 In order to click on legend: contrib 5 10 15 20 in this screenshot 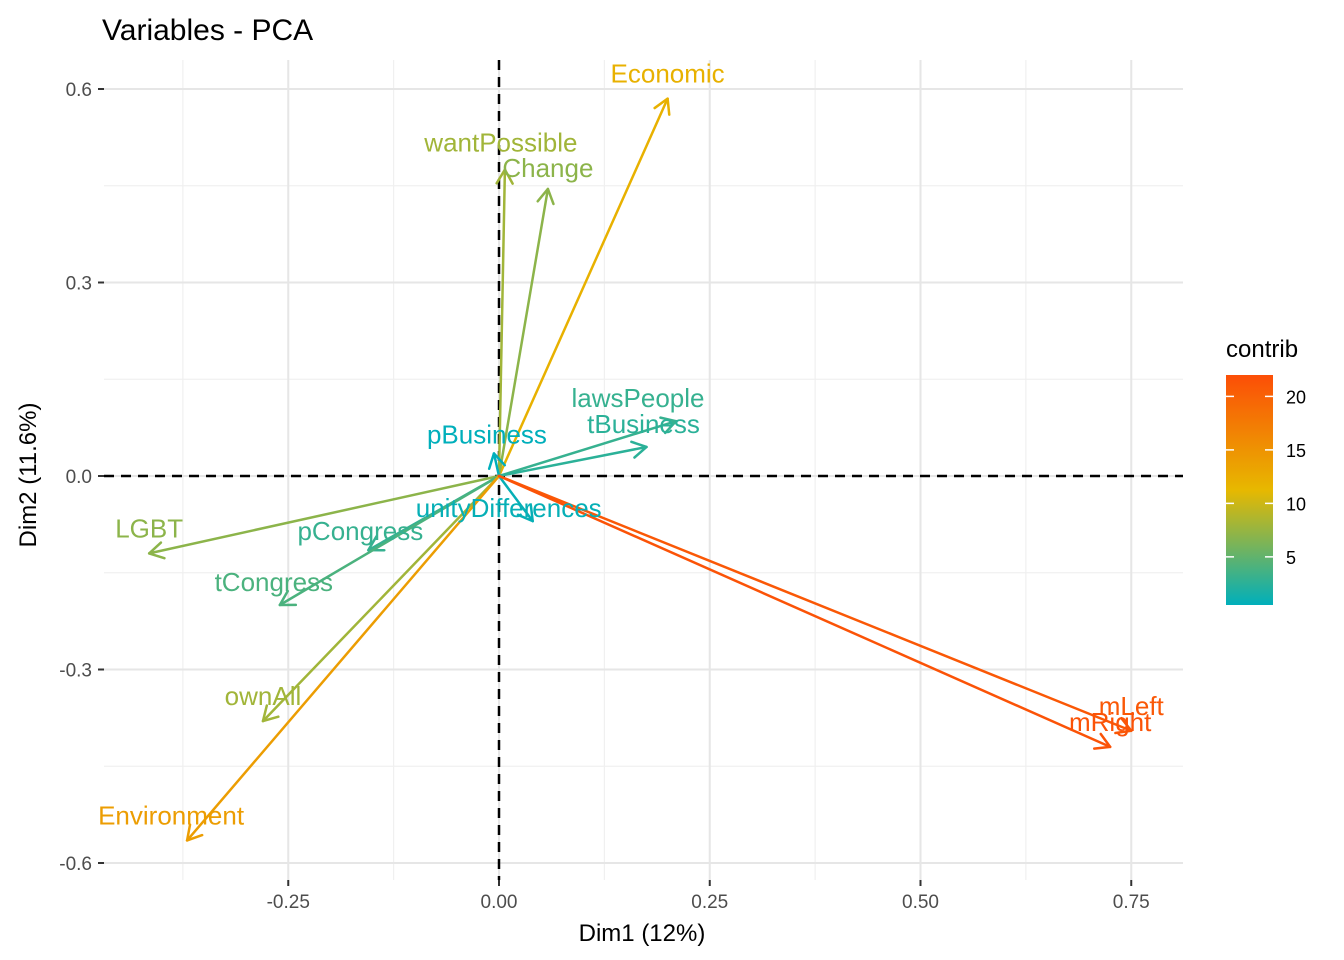, I will do `click(1266, 470)`.